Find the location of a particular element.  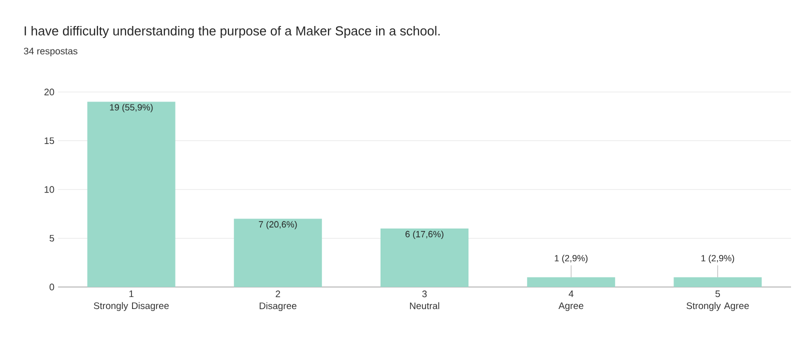

chart-title: I have difficulty understanding the purpose of a Maker Space in a school. is located at coordinates (232, 32).